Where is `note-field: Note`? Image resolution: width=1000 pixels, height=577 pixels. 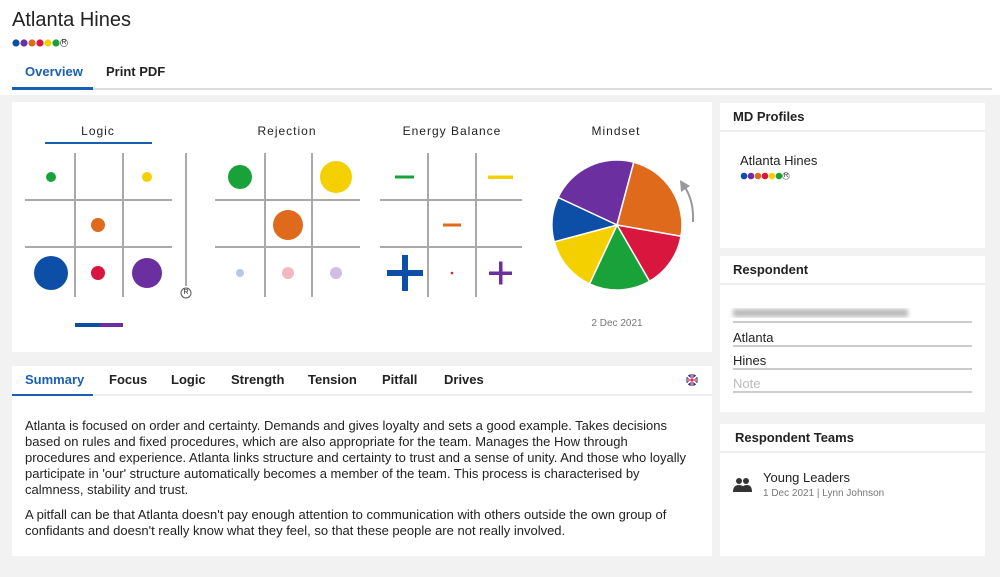 note-field: Note is located at coordinates (747, 383).